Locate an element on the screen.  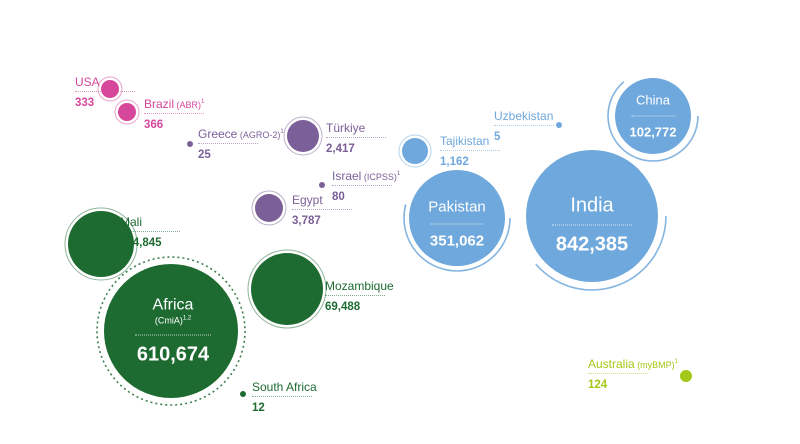
bubble-mozambique is located at coordinates (287, 289).